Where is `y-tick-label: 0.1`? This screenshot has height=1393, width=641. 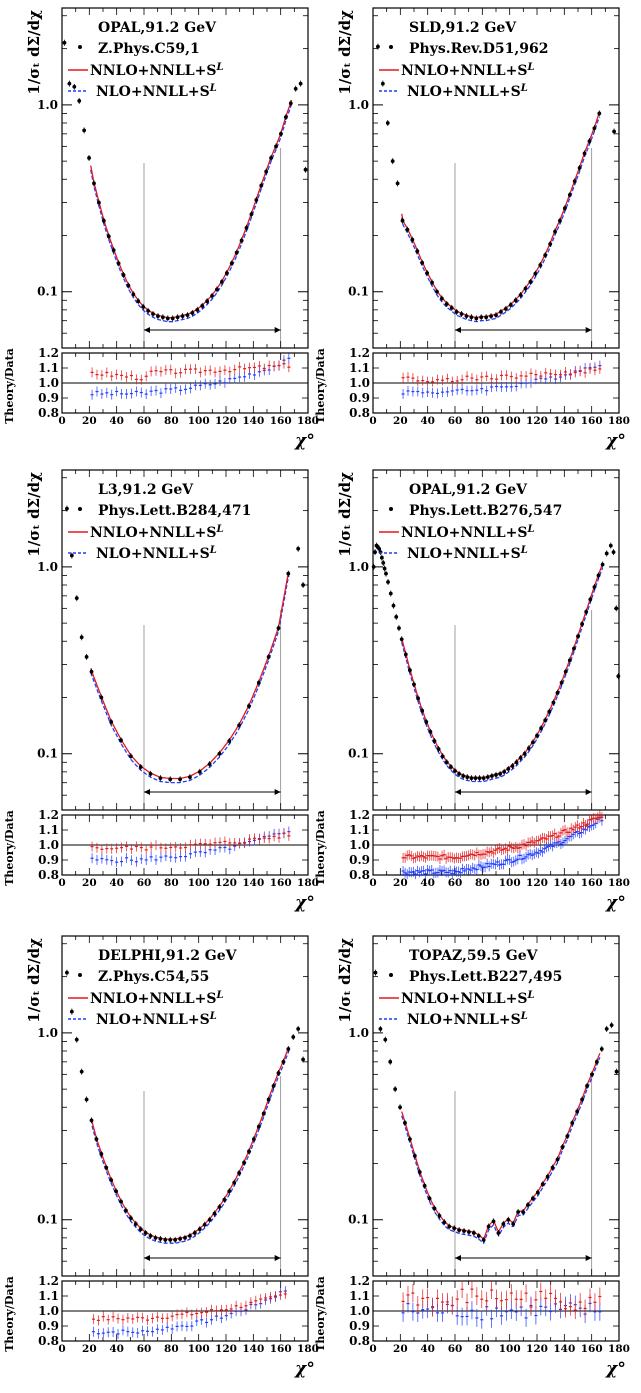
y-tick-label: 0.1 is located at coordinates (47, 754).